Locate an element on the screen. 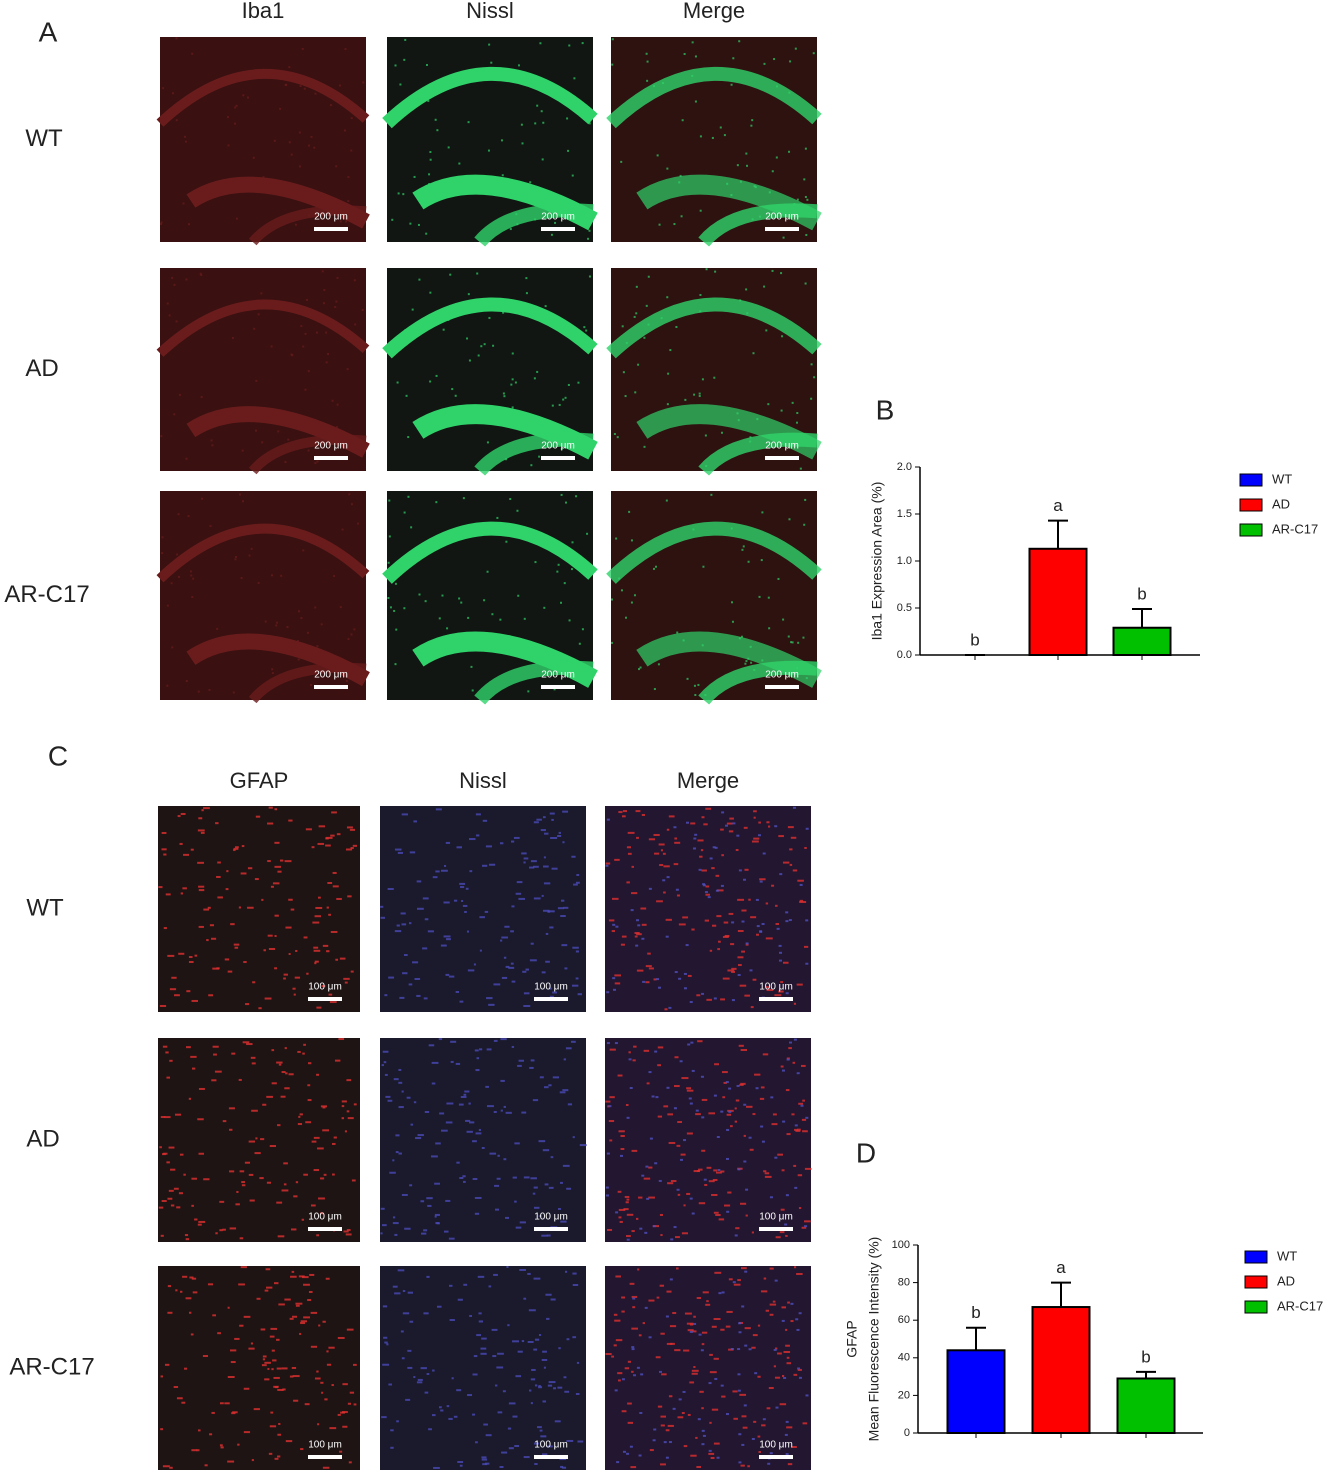 Image resolution: width=1333 pixels, height=1478 pixels. significance-label: a is located at coordinates (1058, 505).